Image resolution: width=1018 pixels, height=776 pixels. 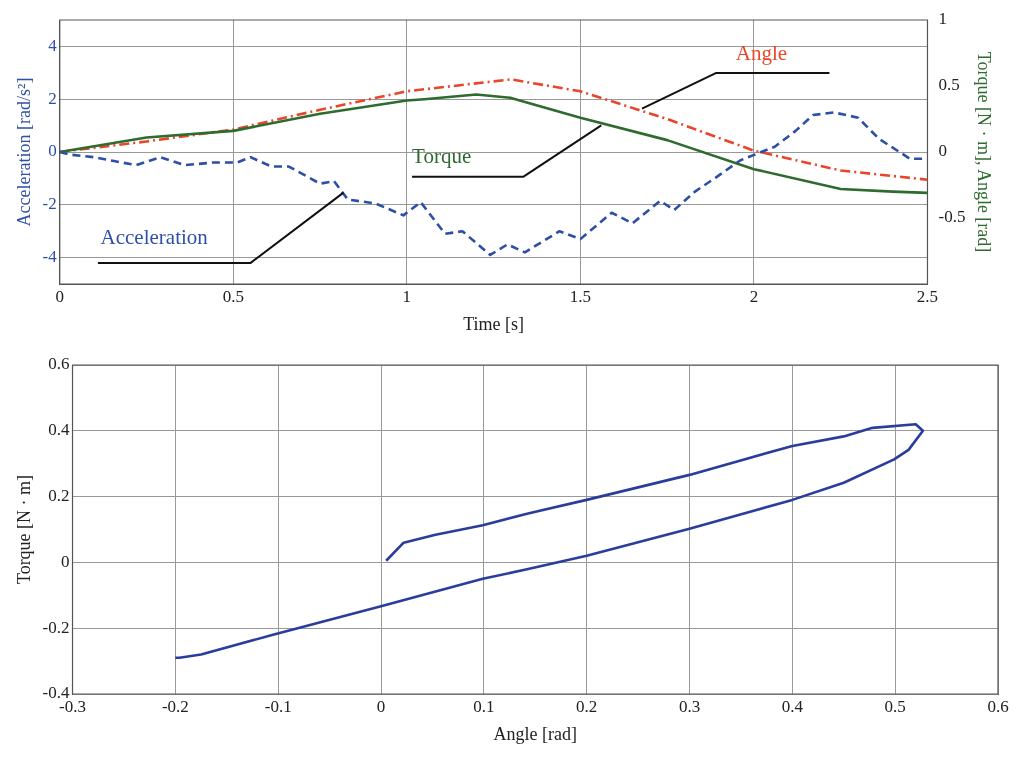 What do you see at coordinates (52, 98) in the screenshot?
I see `y-tick-label: 2` at bounding box center [52, 98].